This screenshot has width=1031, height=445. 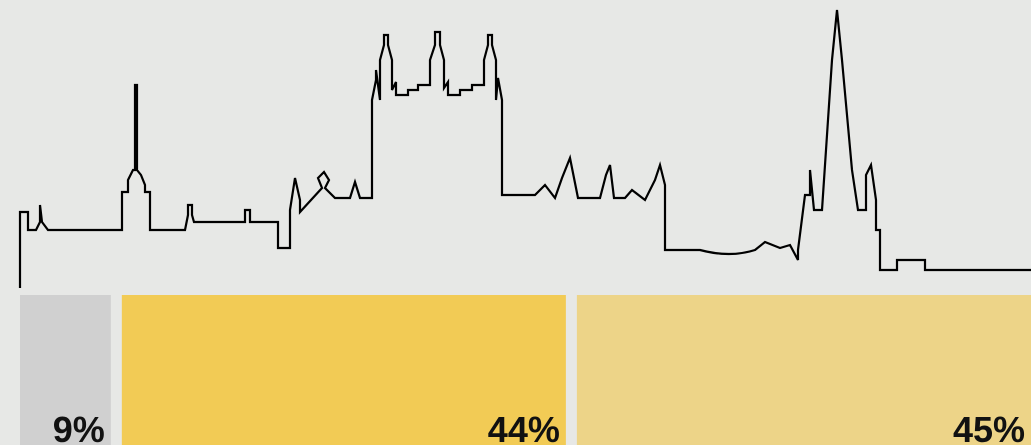 I want to click on value-label: 44%, so click(x=524, y=427).